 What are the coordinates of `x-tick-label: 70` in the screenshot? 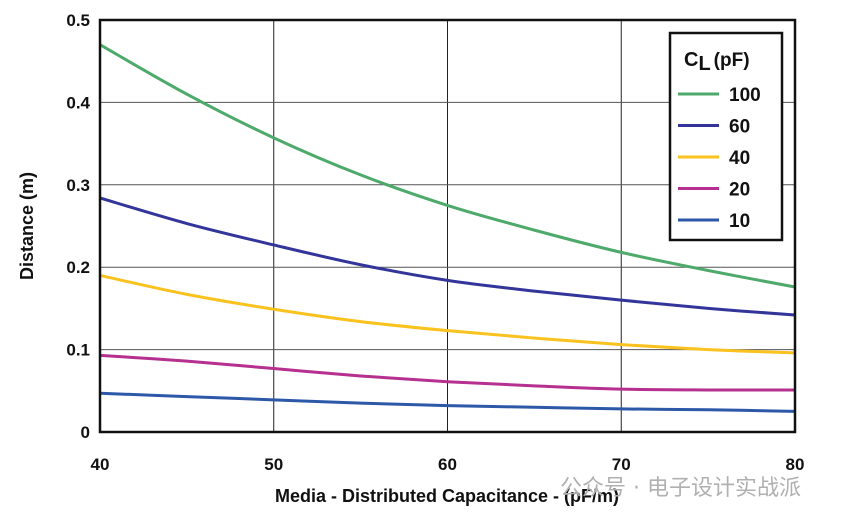 It's located at (621, 464).